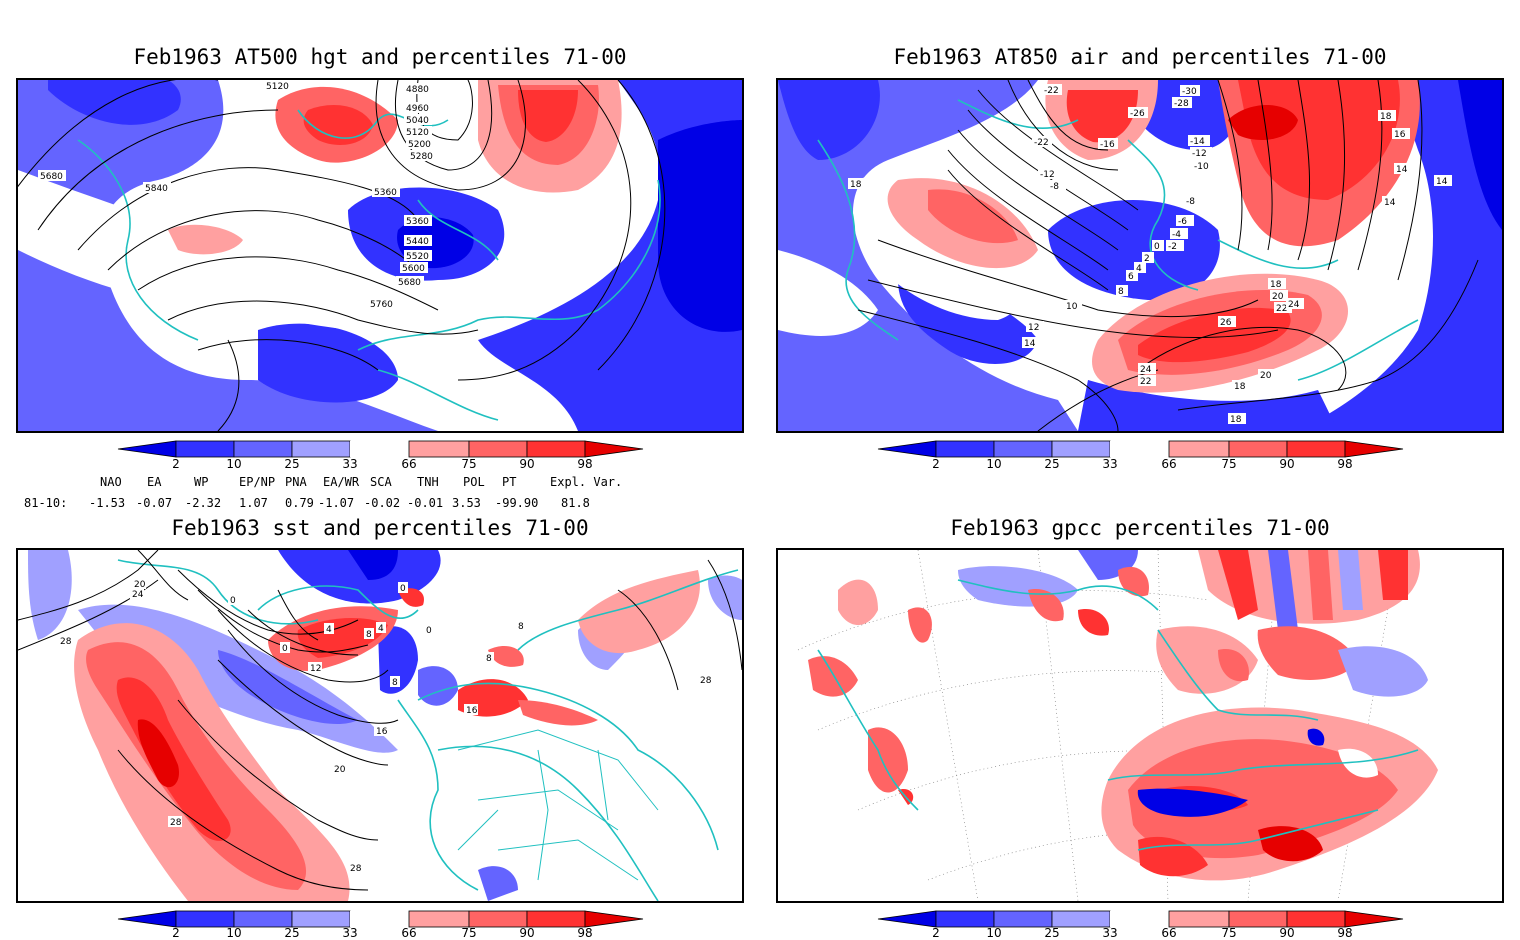  I want to click on index-value: 81.8, so click(575, 503).